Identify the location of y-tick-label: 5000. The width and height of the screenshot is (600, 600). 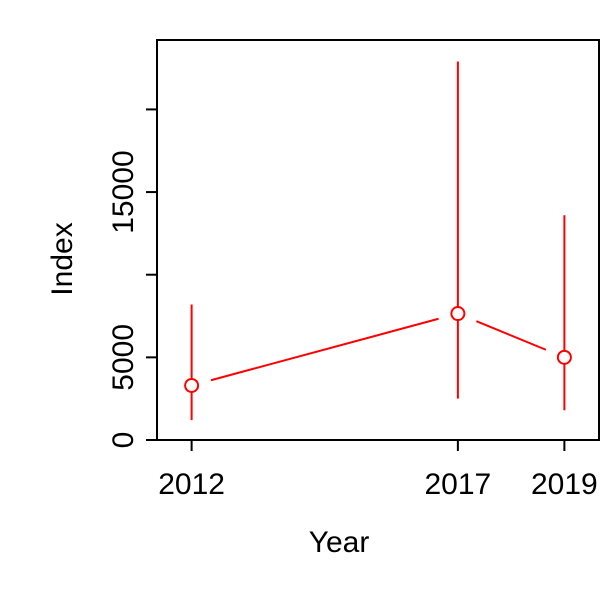
(123, 357).